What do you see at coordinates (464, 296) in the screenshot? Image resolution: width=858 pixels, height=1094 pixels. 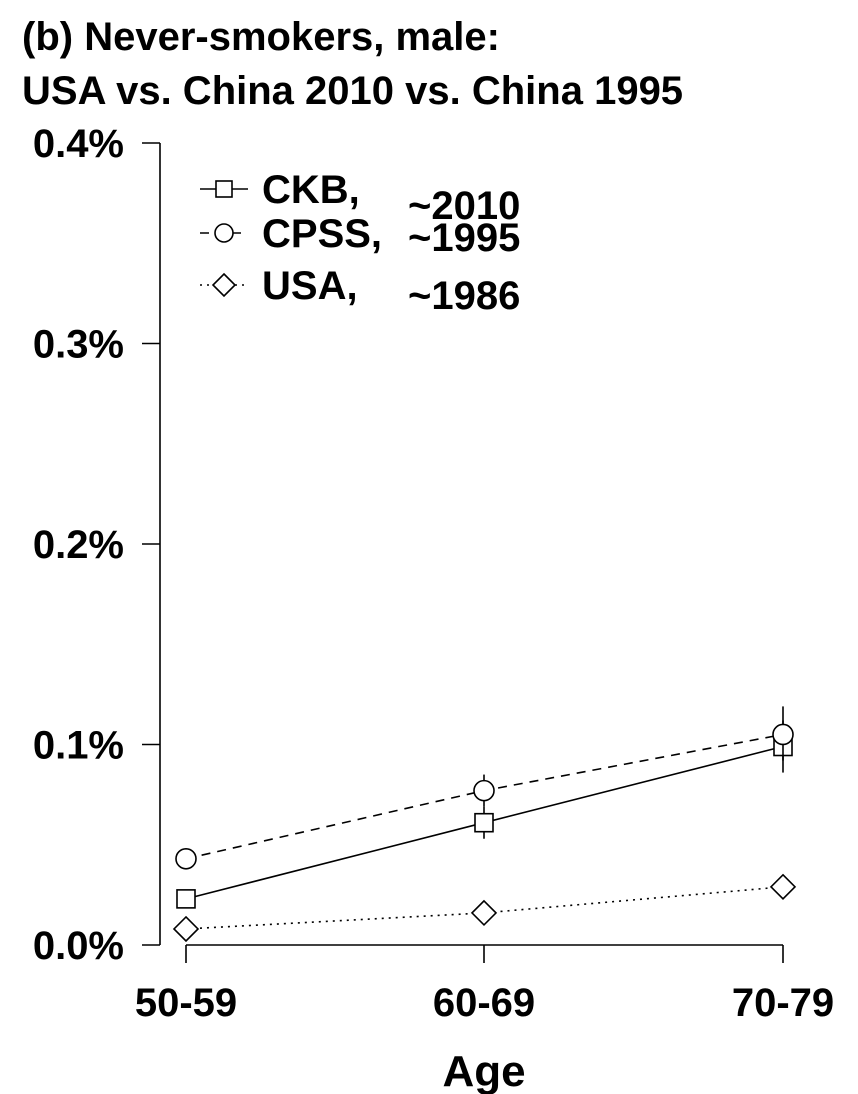 I see `legend-period: ~1986` at bounding box center [464, 296].